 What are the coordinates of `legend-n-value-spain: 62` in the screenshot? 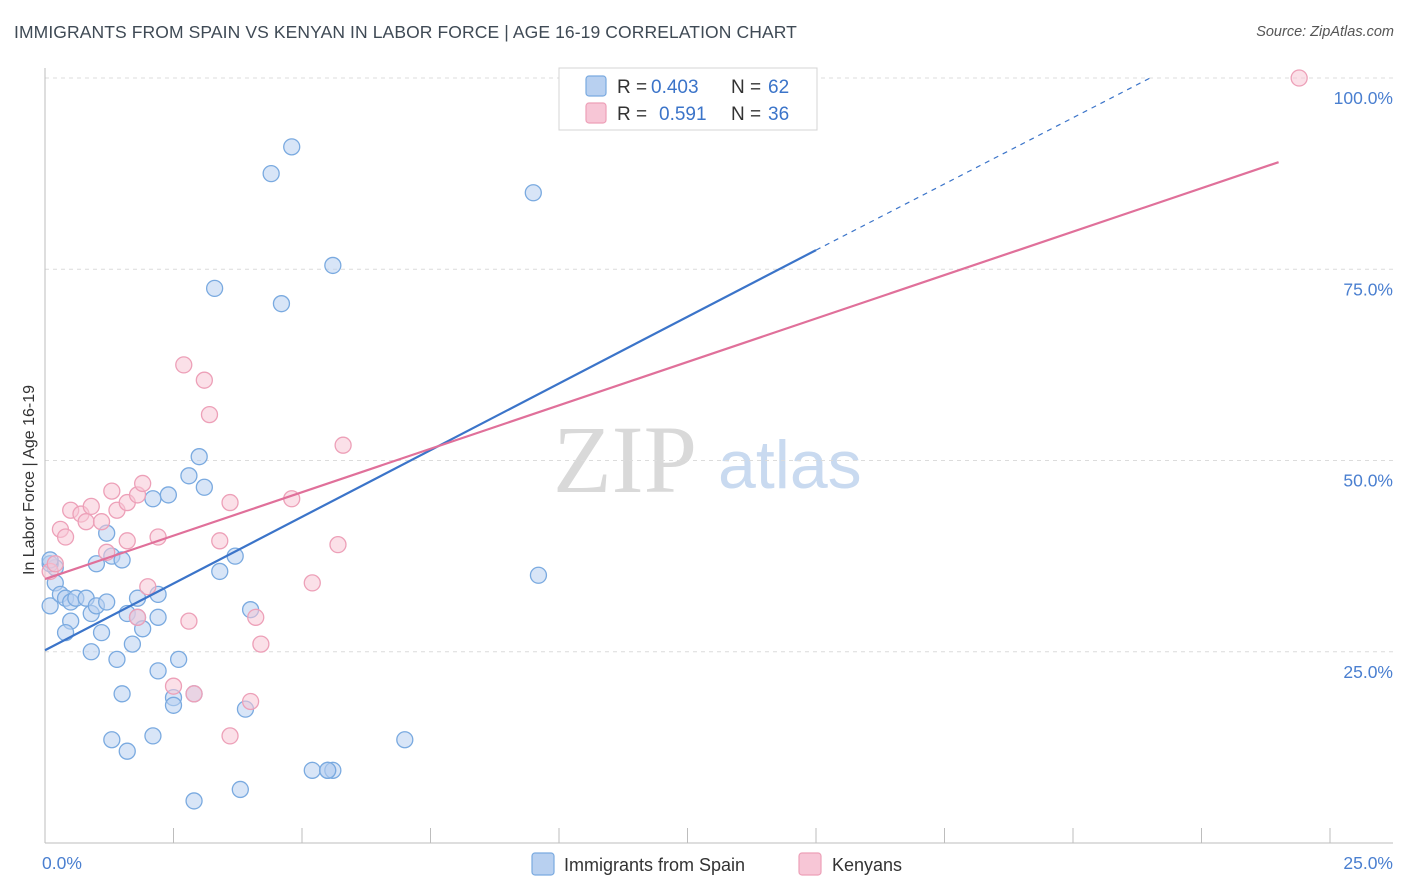 It's located at (778, 87).